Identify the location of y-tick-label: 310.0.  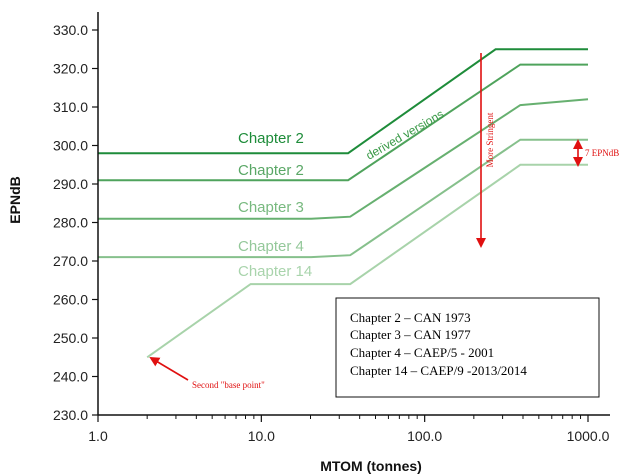
(70, 107).